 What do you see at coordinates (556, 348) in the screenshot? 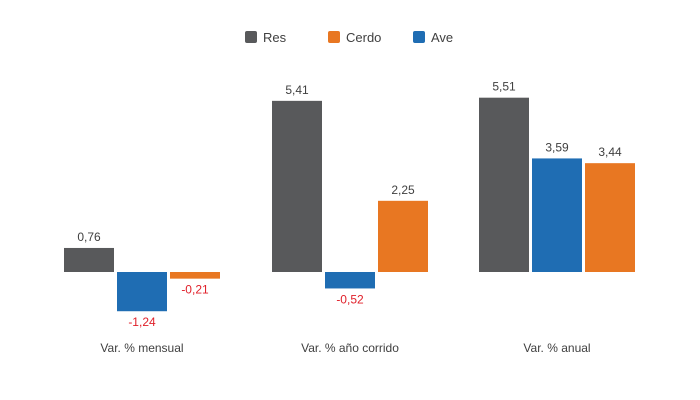
I see `category-label-2: Var. % anual` at bounding box center [556, 348].